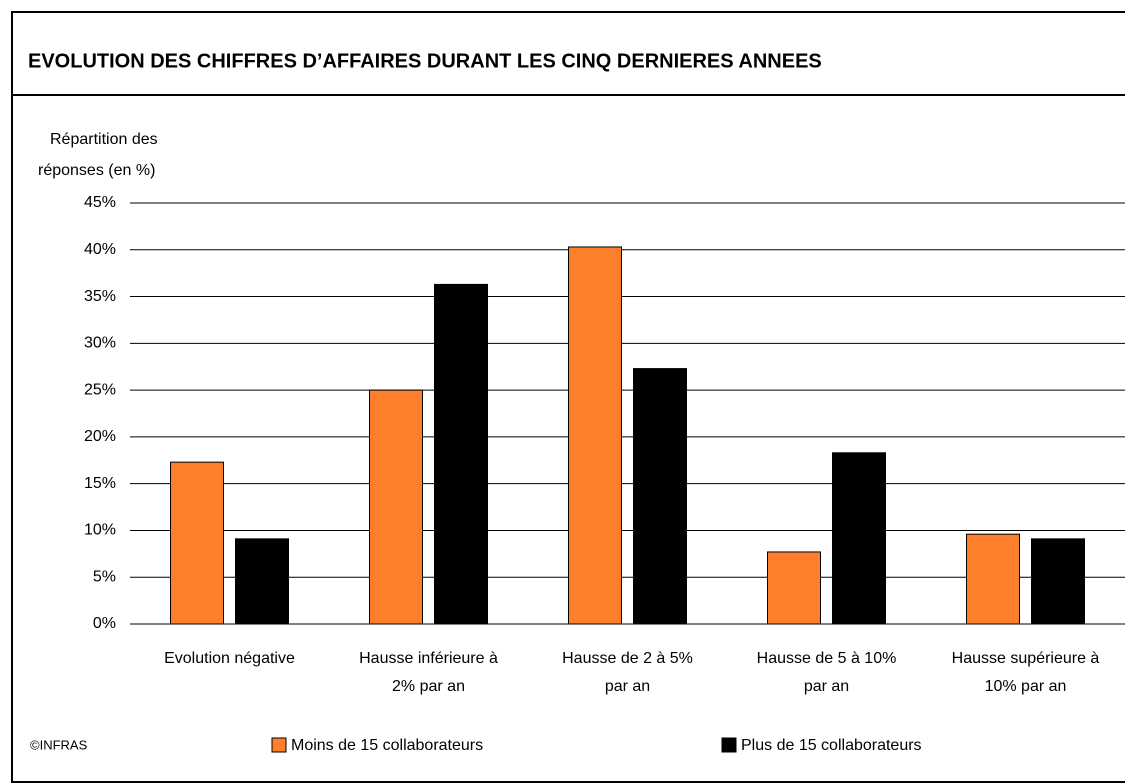  Describe the element at coordinates (100, 202) in the screenshot. I see `y-tick-label: 45%` at that location.